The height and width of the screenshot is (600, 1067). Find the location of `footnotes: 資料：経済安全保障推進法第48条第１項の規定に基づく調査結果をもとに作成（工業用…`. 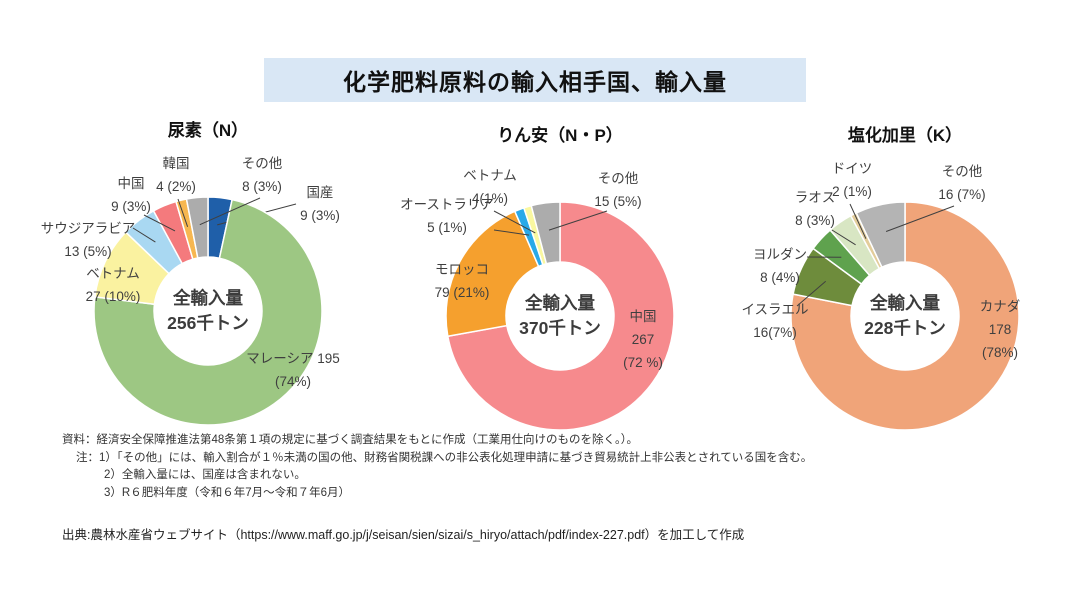

footnotes: 資料：経済安全保障推進法第48条第１項の規定に基づく調査結果をもとに作成（工業用… is located at coordinates (437, 467).